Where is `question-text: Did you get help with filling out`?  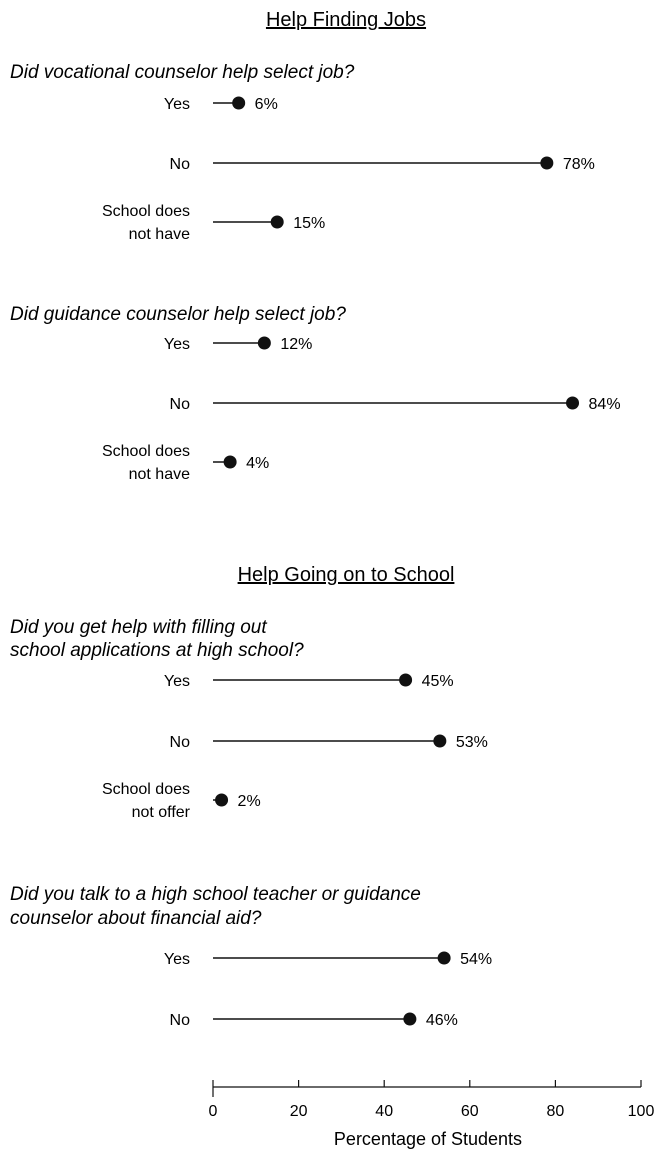 question-text: Did you get help with filling out is located at coordinates (138, 627).